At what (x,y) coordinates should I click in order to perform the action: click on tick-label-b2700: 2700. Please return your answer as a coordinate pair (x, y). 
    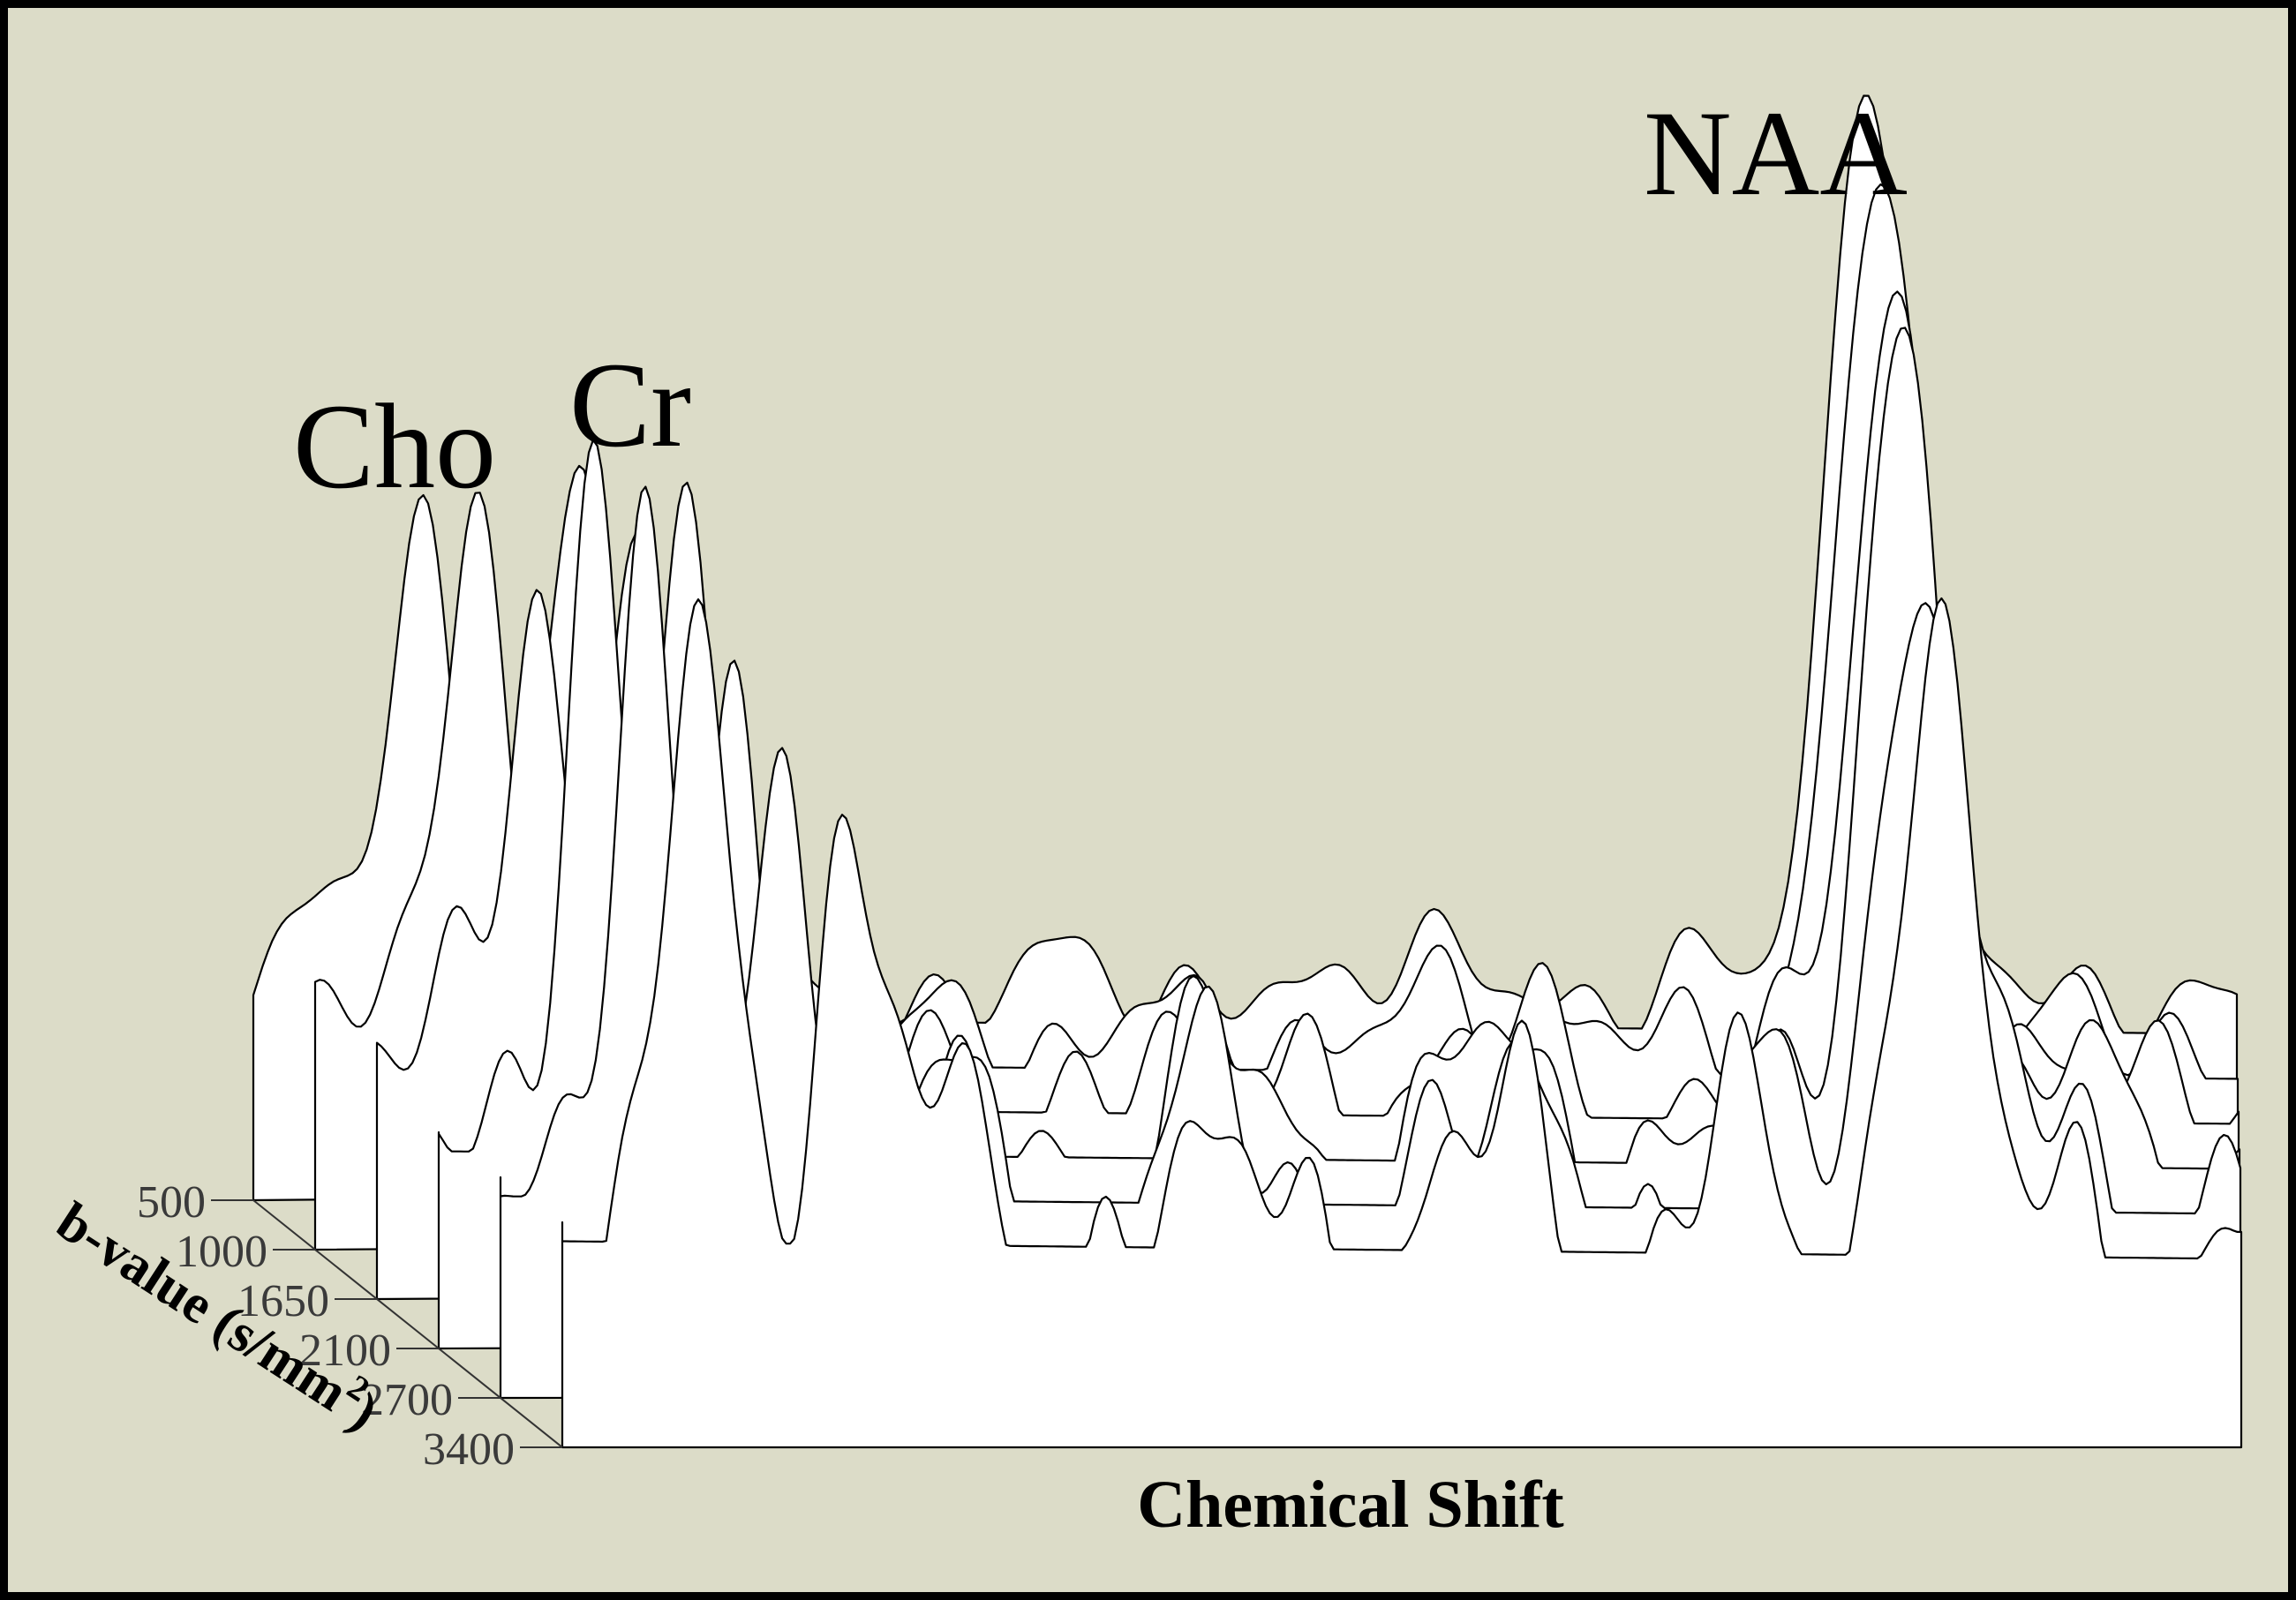
    Looking at the image, I should click on (407, 1400).